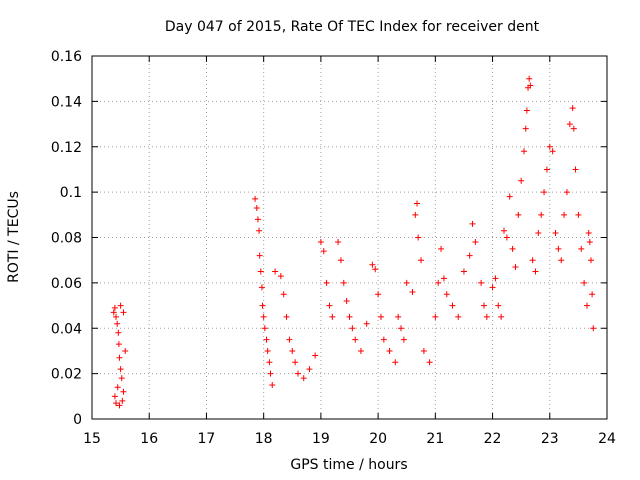 This screenshot has height=480, width=640. Describe the element at coordinates (66, 102) in the screenshot. I see `y-tick-label: 0.14` at that location.